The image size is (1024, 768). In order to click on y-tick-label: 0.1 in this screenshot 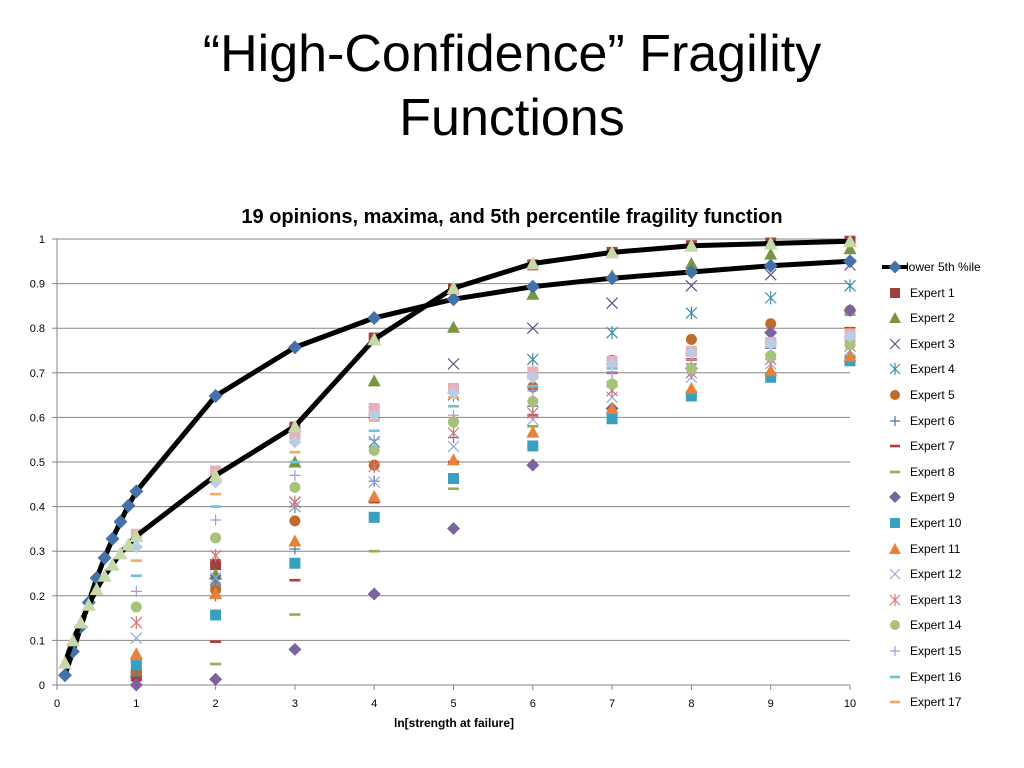, I will do `click(37, 641)`.